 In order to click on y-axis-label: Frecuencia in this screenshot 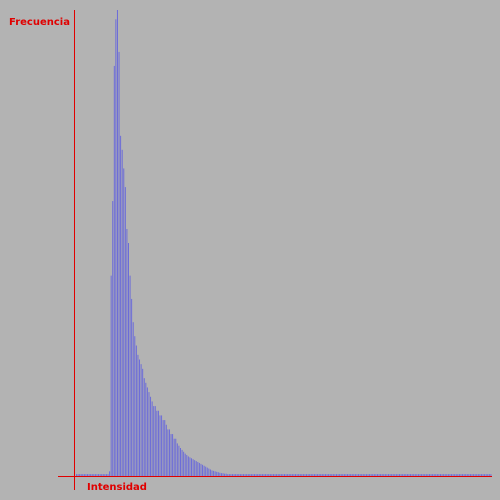, I will do `click(39, 22)`.